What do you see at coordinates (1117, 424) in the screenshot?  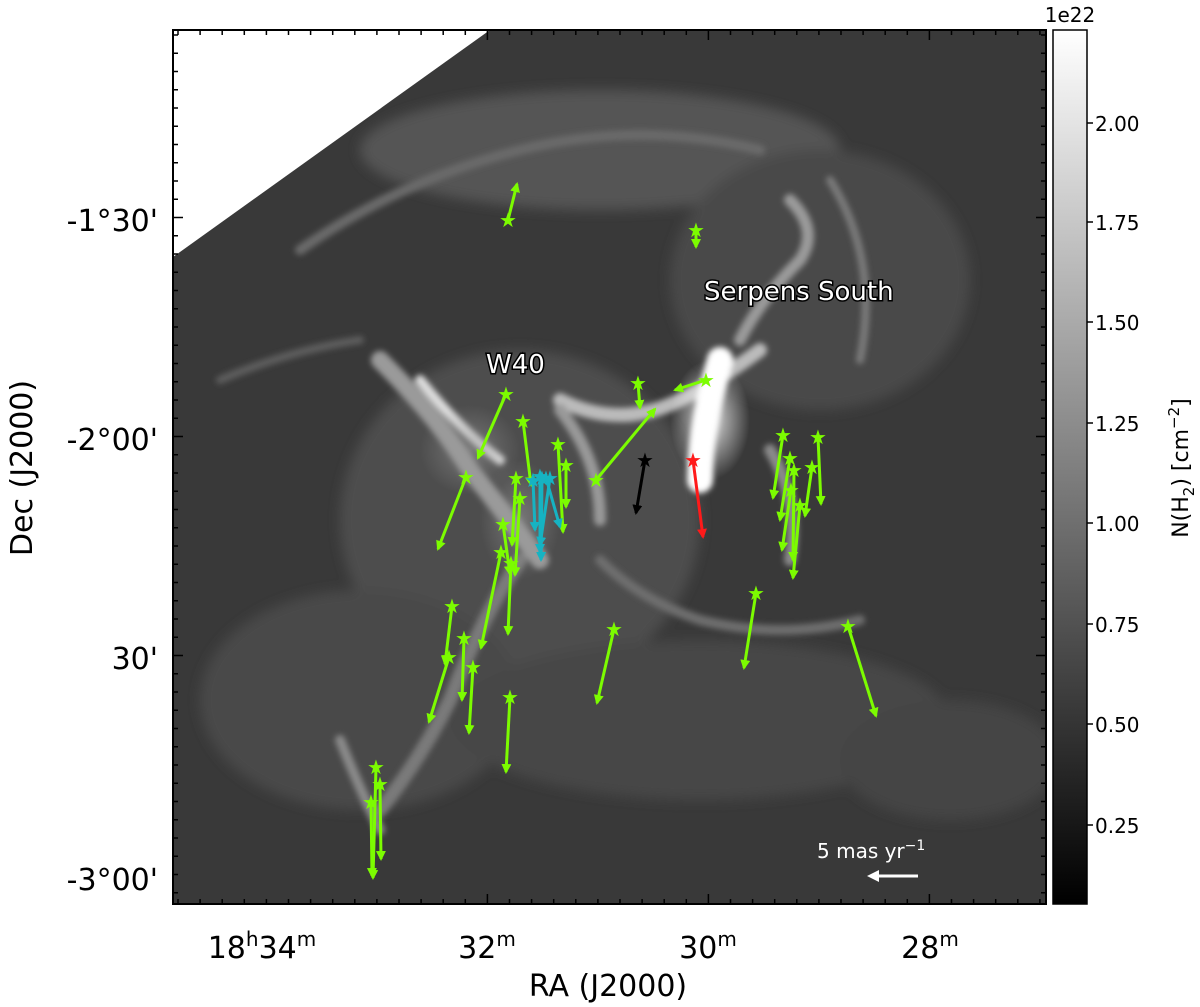 I see `colorbar-tick-125: 1.25` at bounding box center [1117, 424].